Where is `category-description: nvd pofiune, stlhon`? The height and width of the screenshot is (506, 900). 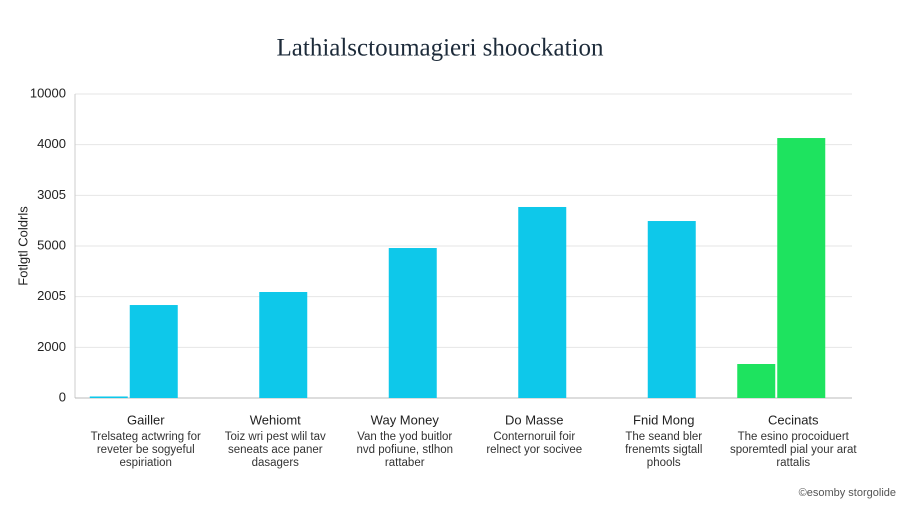
category-description: nvd pofiune, stlhon is located at coordinates (404, 450).